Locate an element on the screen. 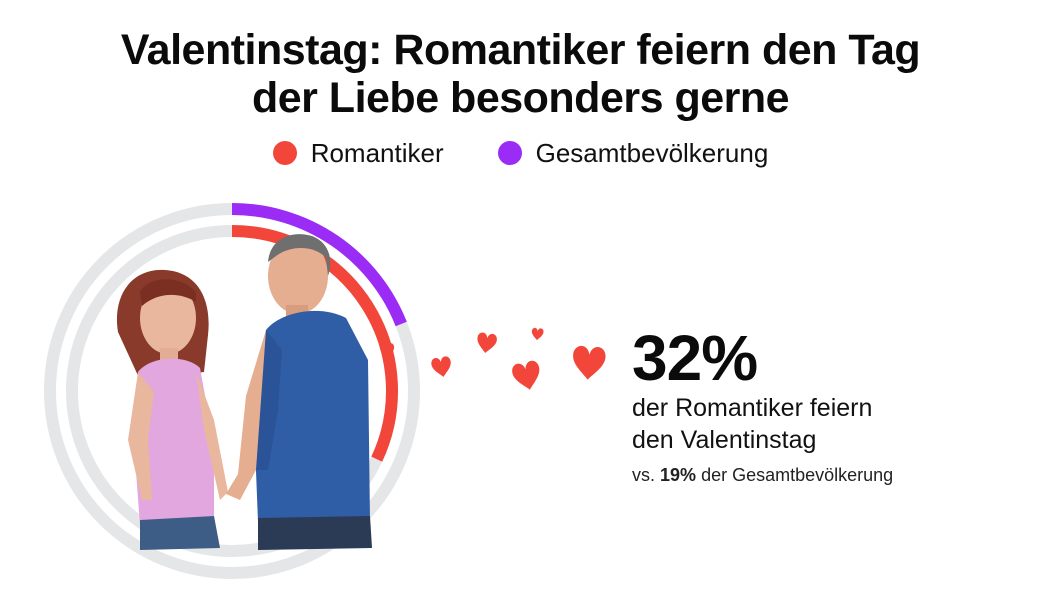  stat-compare-prefix: vs. is located at coordinates (644, 475).